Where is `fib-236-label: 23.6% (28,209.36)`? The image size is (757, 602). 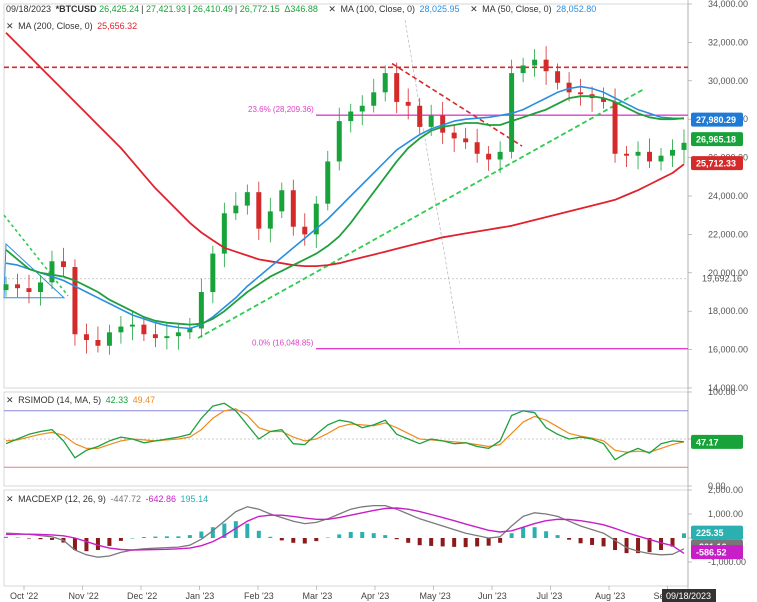 fib-236-label: 23.6% (28,209.36) is located at coordinates (281, 109).